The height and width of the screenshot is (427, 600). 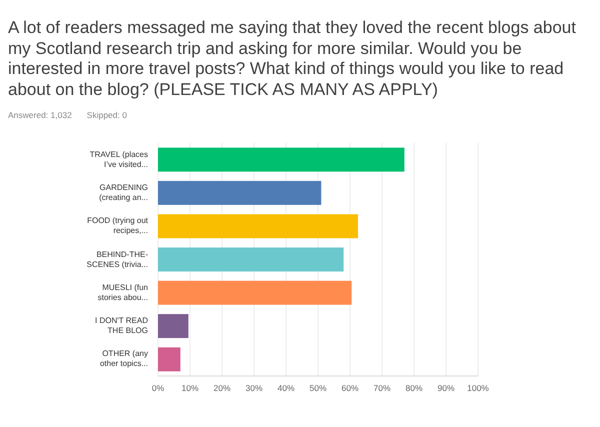 What do you see at coordinates (382, 388) in the screenshot?
I see `x-tick-label: 70%` at bounding box center [382, 388].